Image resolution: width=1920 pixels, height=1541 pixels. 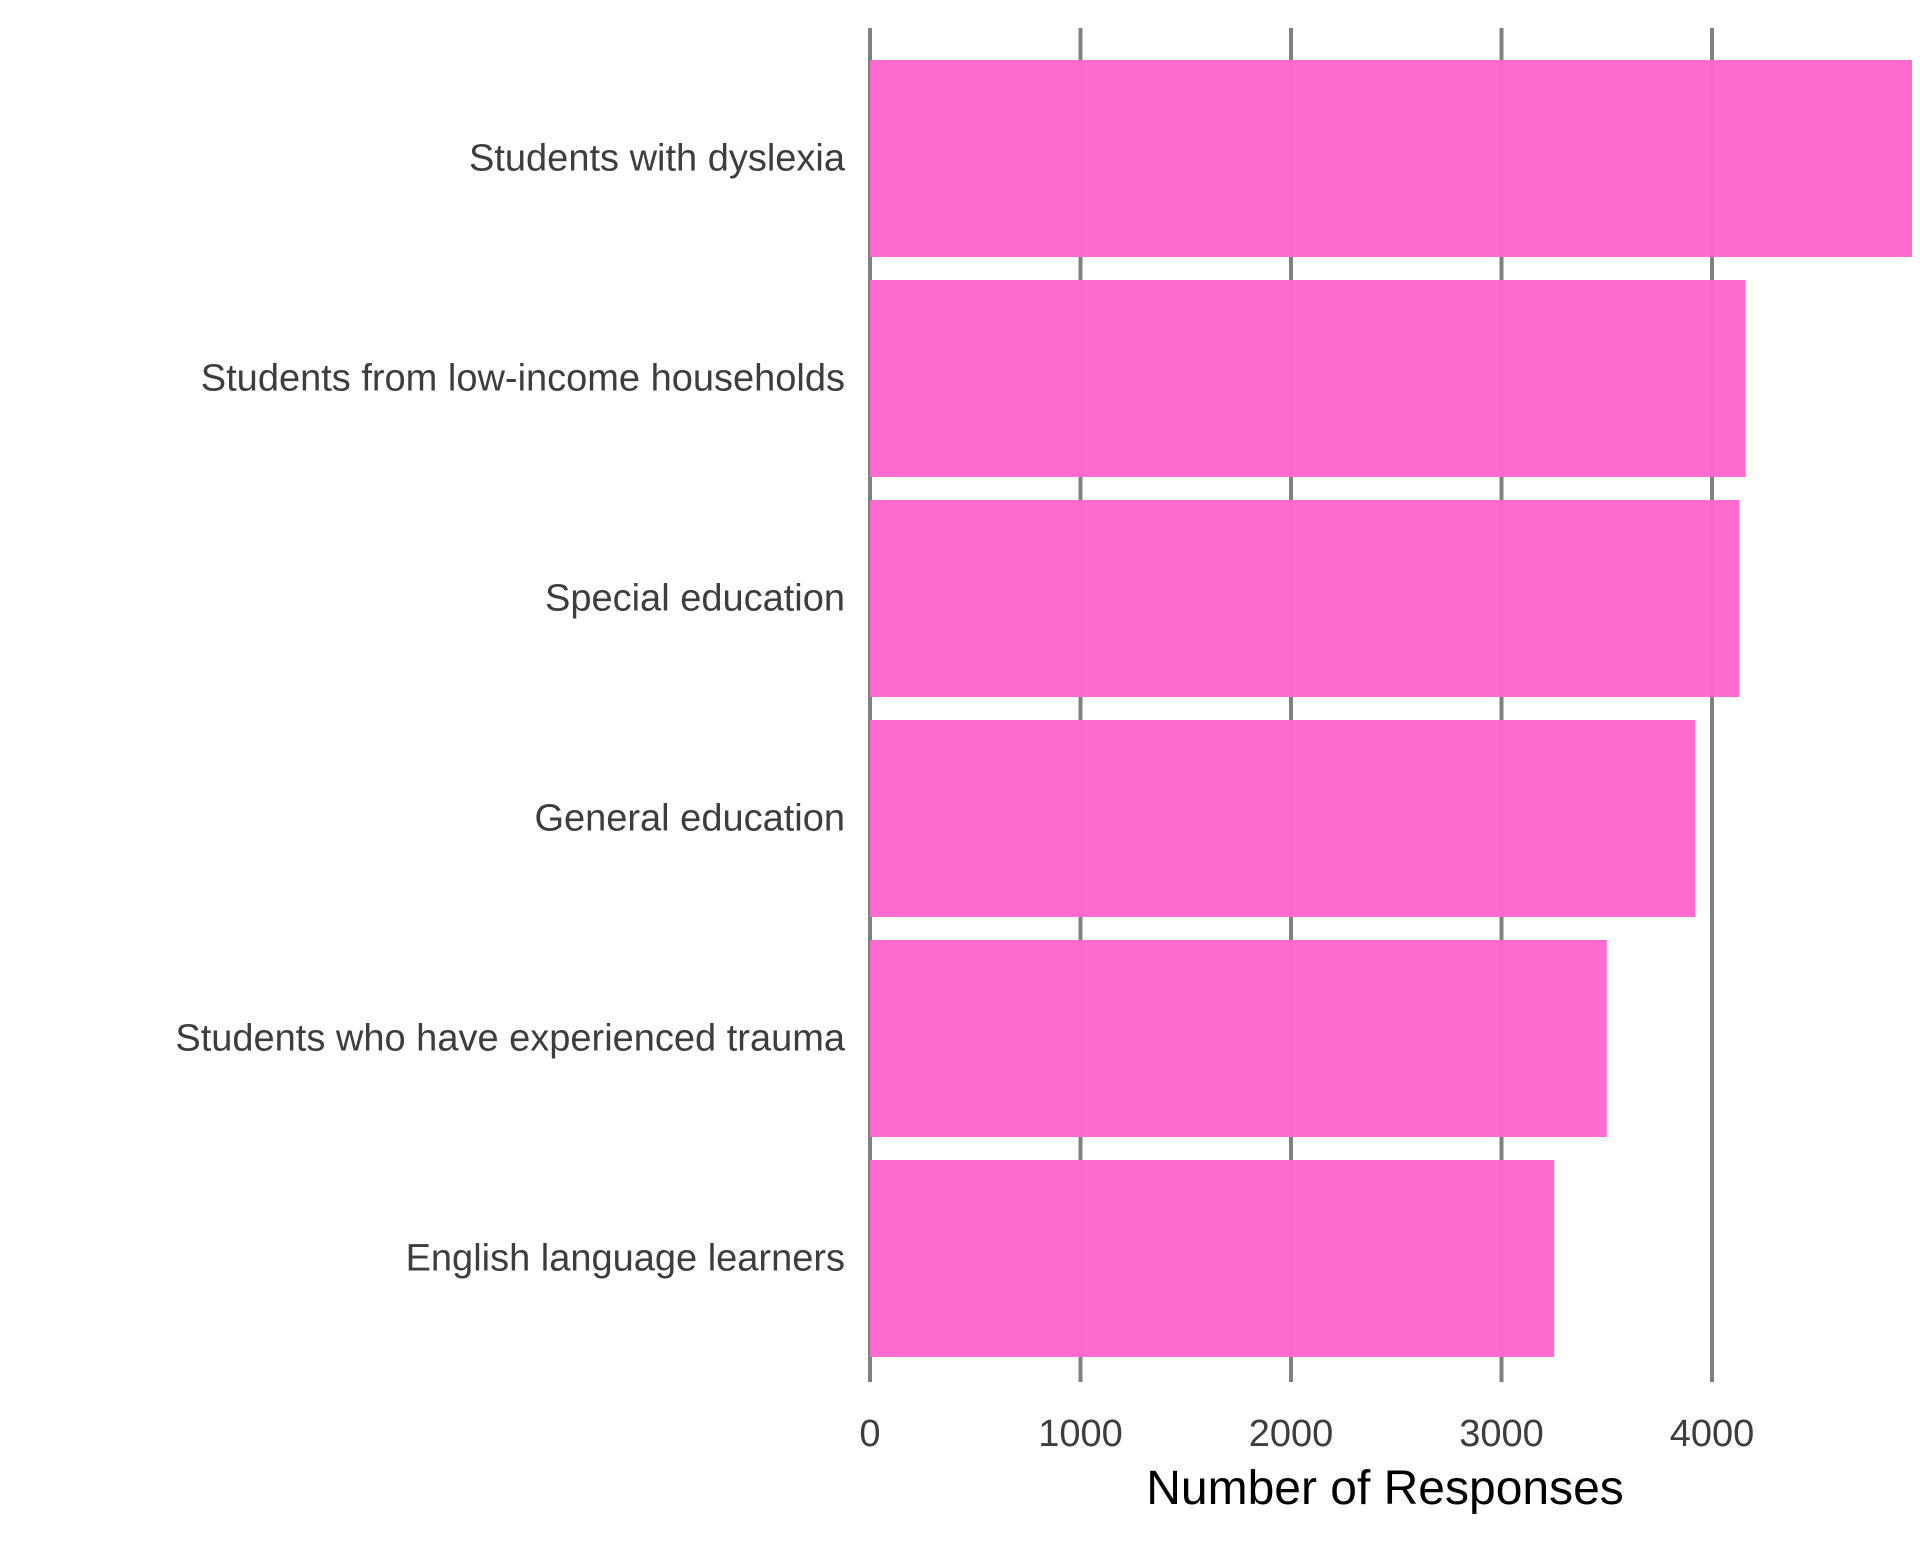 What do you see at coordinates (625, 1259) in the screenshot?
I see `category-label-5: English language learners` at bounding box center [625, 1259].